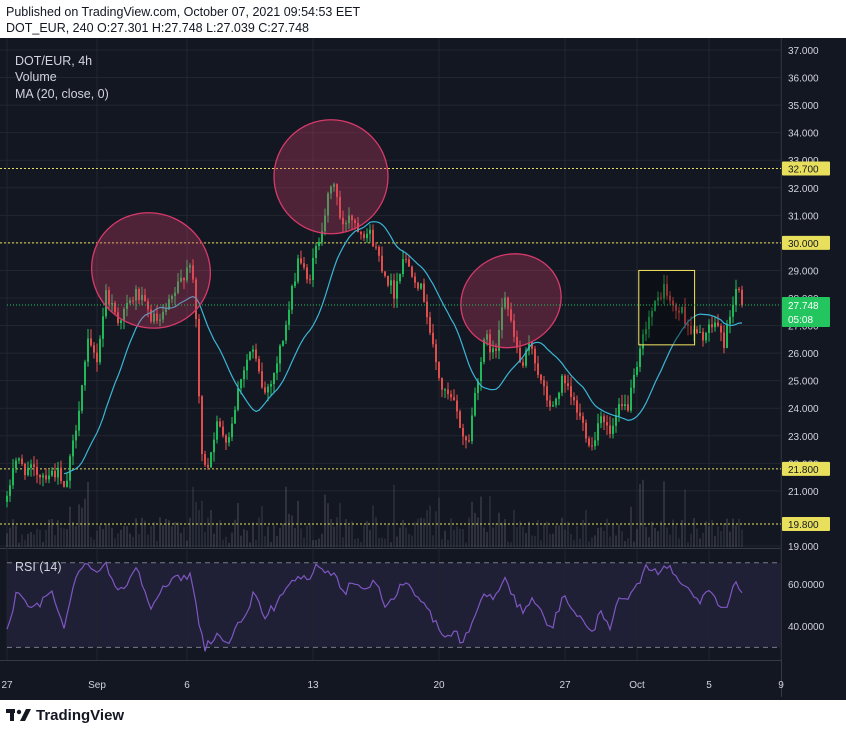 The height and width of the screenshot is (733, 846). I want to click on highlight-ellipse, so click(331, 177).